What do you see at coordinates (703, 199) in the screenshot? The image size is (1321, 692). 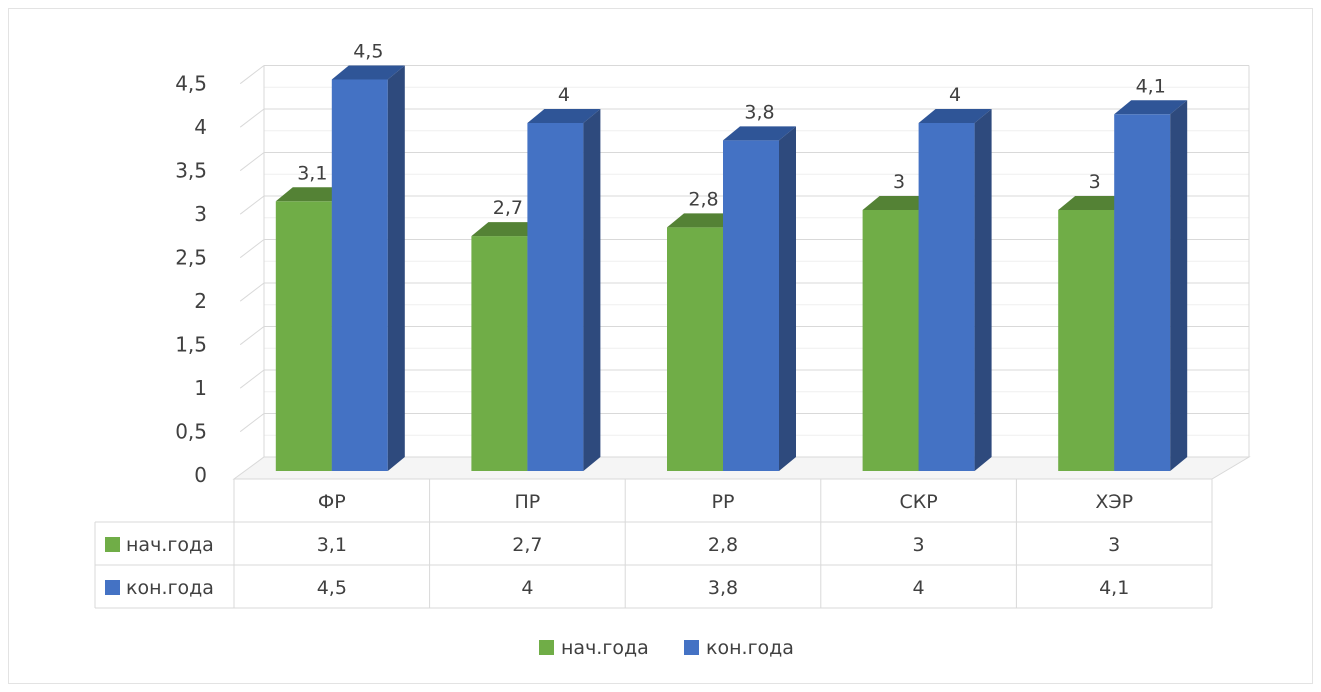 I see `data-label: 2,8` at bounding box center [703, 199].